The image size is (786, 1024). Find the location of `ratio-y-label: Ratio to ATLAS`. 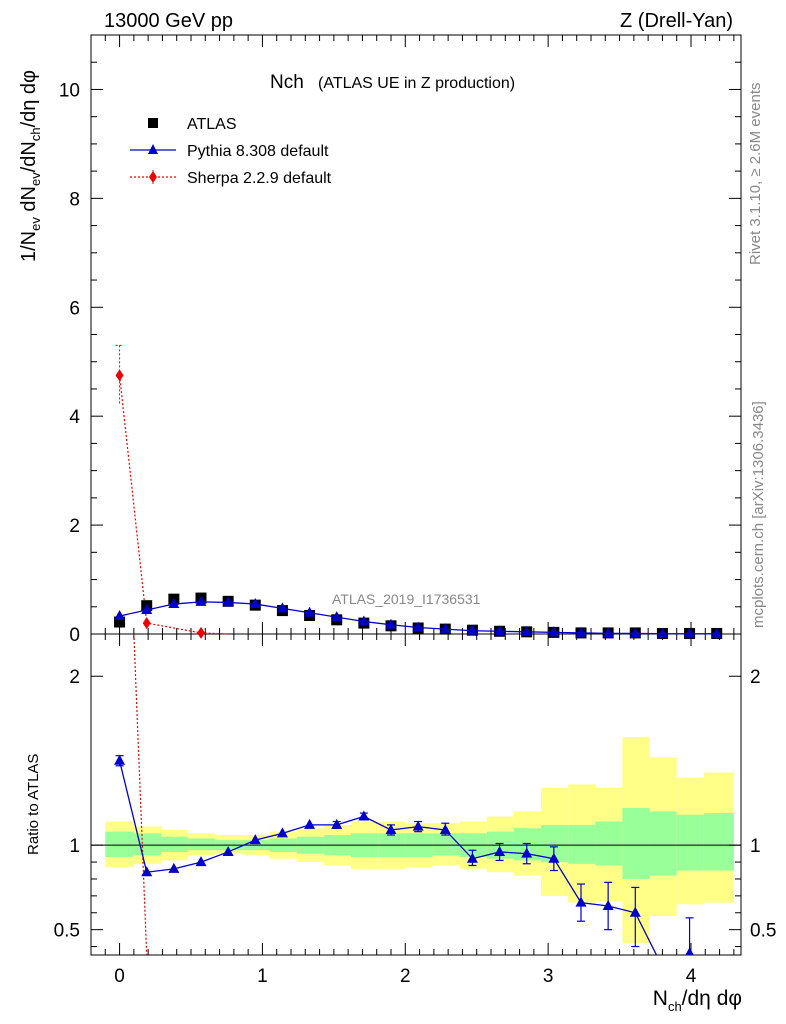

ratio-y-label: Ratio to ATLAS is located at coordinates (33, 804).